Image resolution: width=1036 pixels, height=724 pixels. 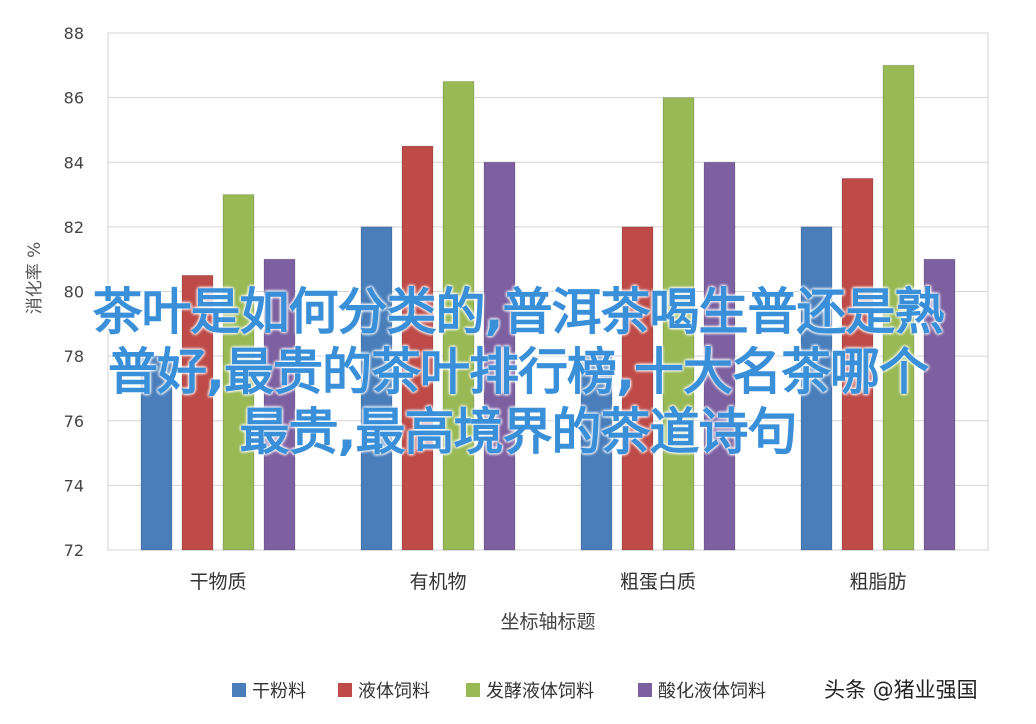 What do you see at coordinates (74, 550) in the screenshot?
I see `y-tick-label: 72` at bounding box center [74, 550].